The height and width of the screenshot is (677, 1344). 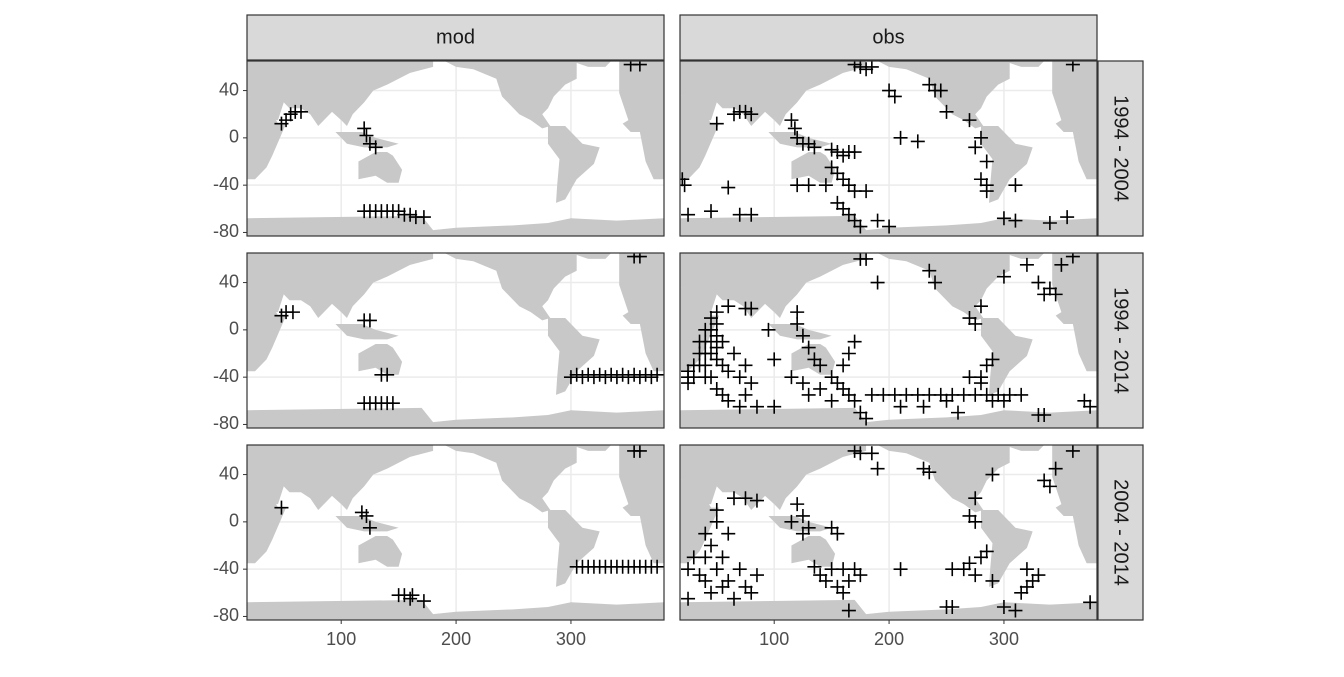 I want to click on y-tick-label: 0, so click(x=234, y=137).